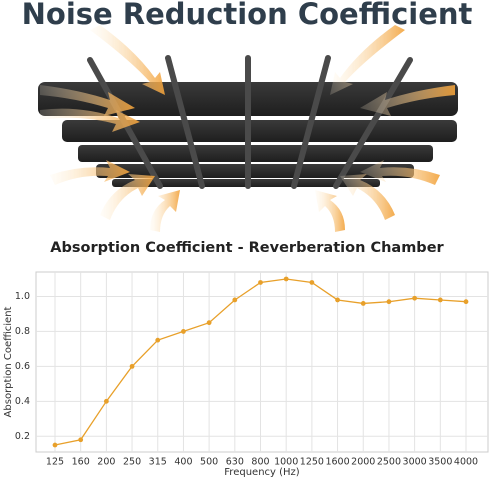 The width and height of the screenshot is (494, 481). Describe the element at coordinates (363, 462) in the screenshot. I see `x-tick-label: 2000` at that location.